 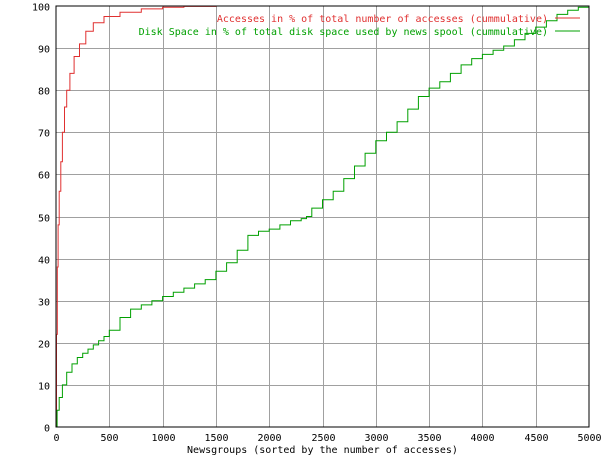 I want to click on x-axis-ticks: 0 500 1000 1500 2000 2500 3000 3500 4000 4500 5000, so click(x=327, y=438).